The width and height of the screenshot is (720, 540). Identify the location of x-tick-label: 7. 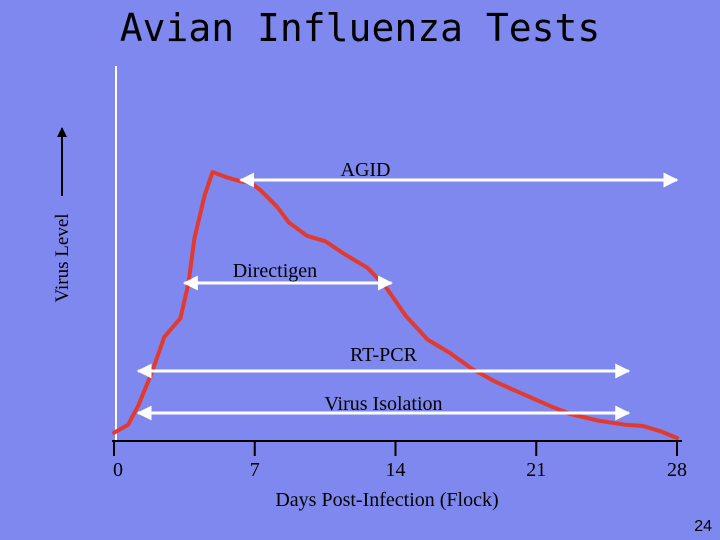
(255, 470).